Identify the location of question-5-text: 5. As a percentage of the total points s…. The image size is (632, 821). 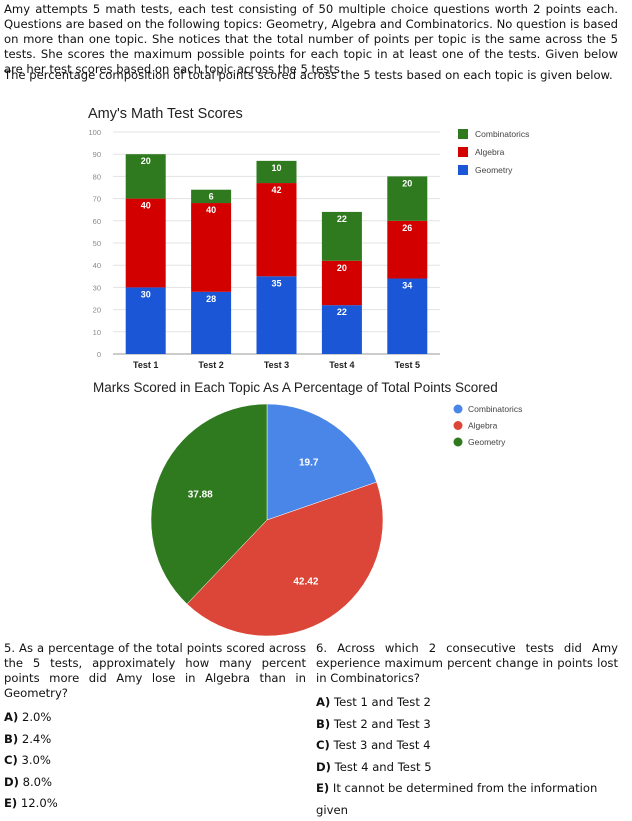
(155, 670).